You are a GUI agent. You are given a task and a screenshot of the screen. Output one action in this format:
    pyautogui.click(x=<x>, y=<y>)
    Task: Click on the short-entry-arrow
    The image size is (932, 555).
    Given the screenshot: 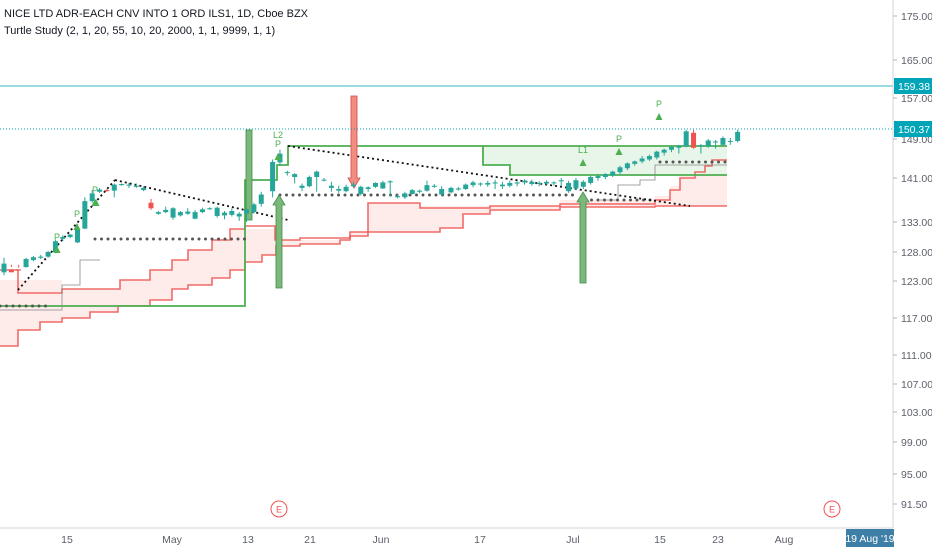 What is the action you would take?
    pyautogui.click(x=354, y=142)
    